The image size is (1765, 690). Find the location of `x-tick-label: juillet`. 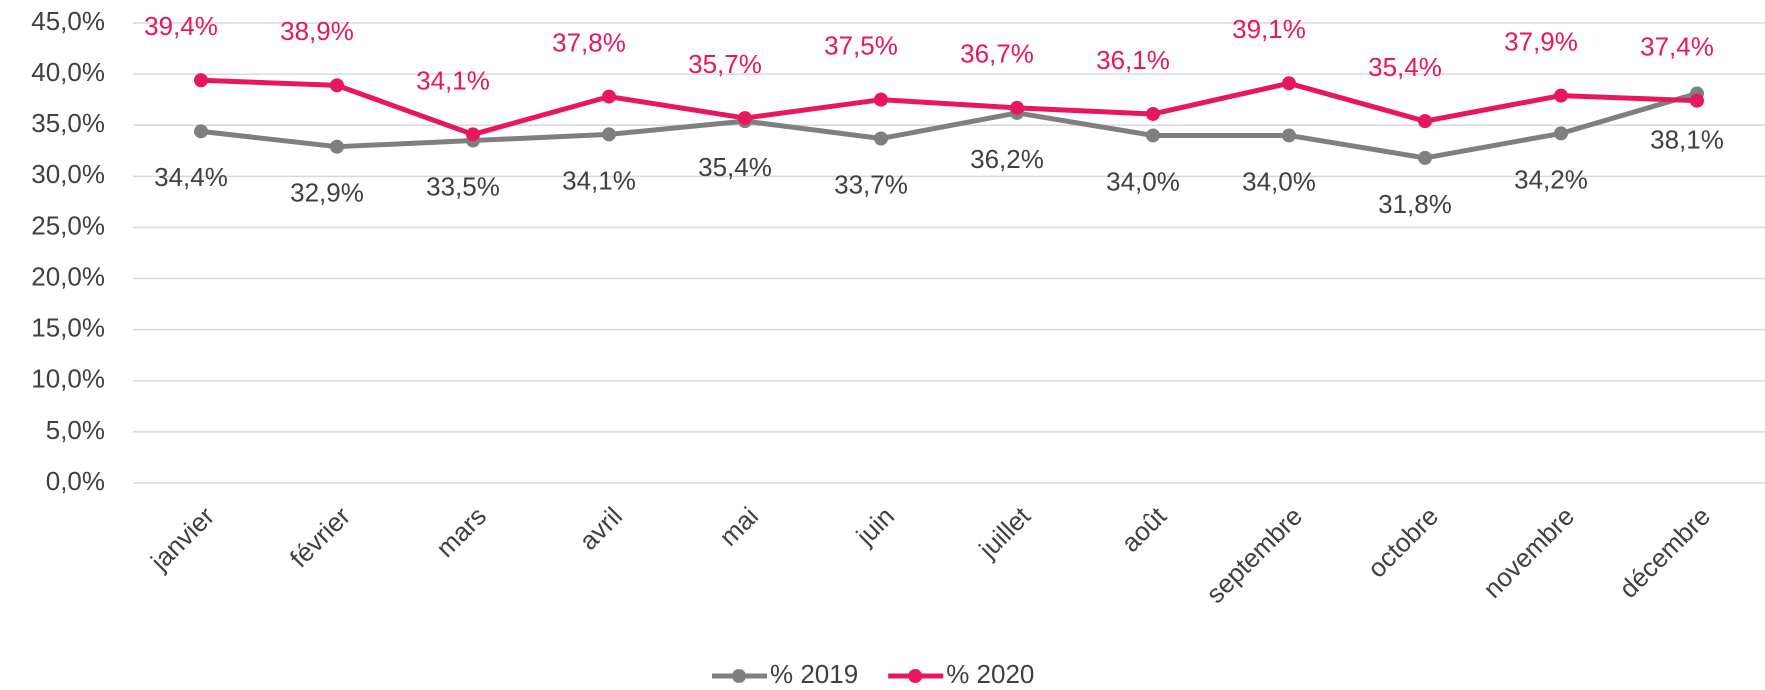

x-tick-label: juillet is located at coordinates (1004, 532).